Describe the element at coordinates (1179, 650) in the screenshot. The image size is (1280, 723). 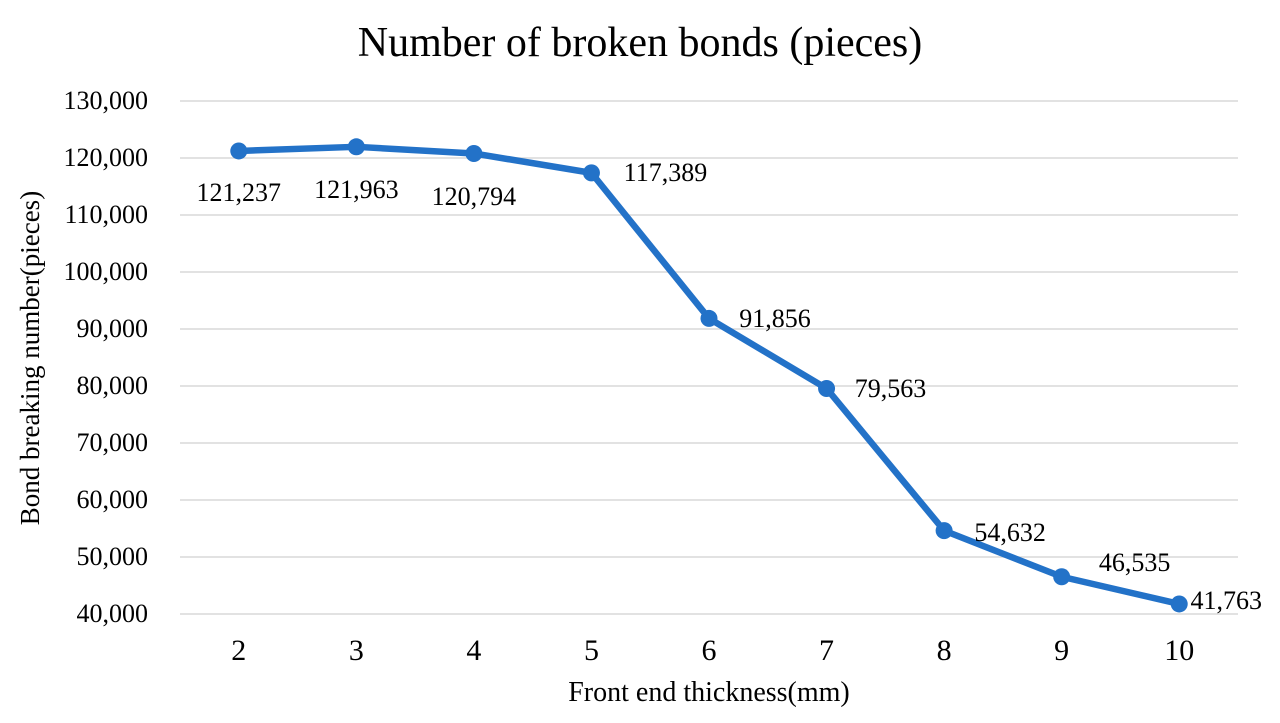
I see `x-tick-label: 10` at that location.